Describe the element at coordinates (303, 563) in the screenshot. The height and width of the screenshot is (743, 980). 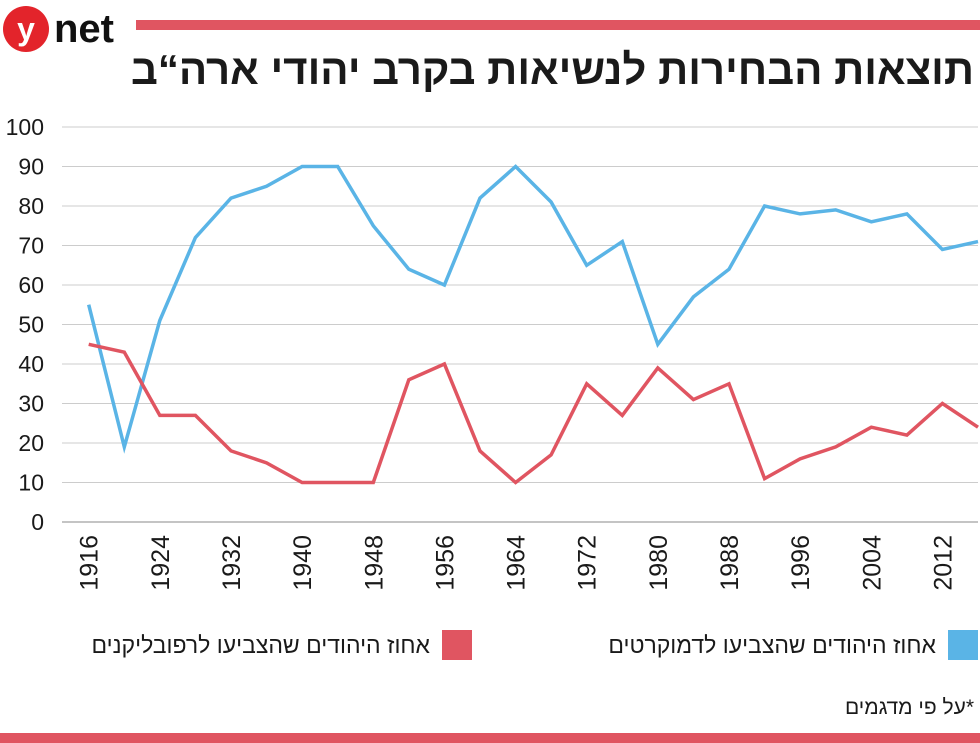
I see `x-tick-label: 1940` at that location.